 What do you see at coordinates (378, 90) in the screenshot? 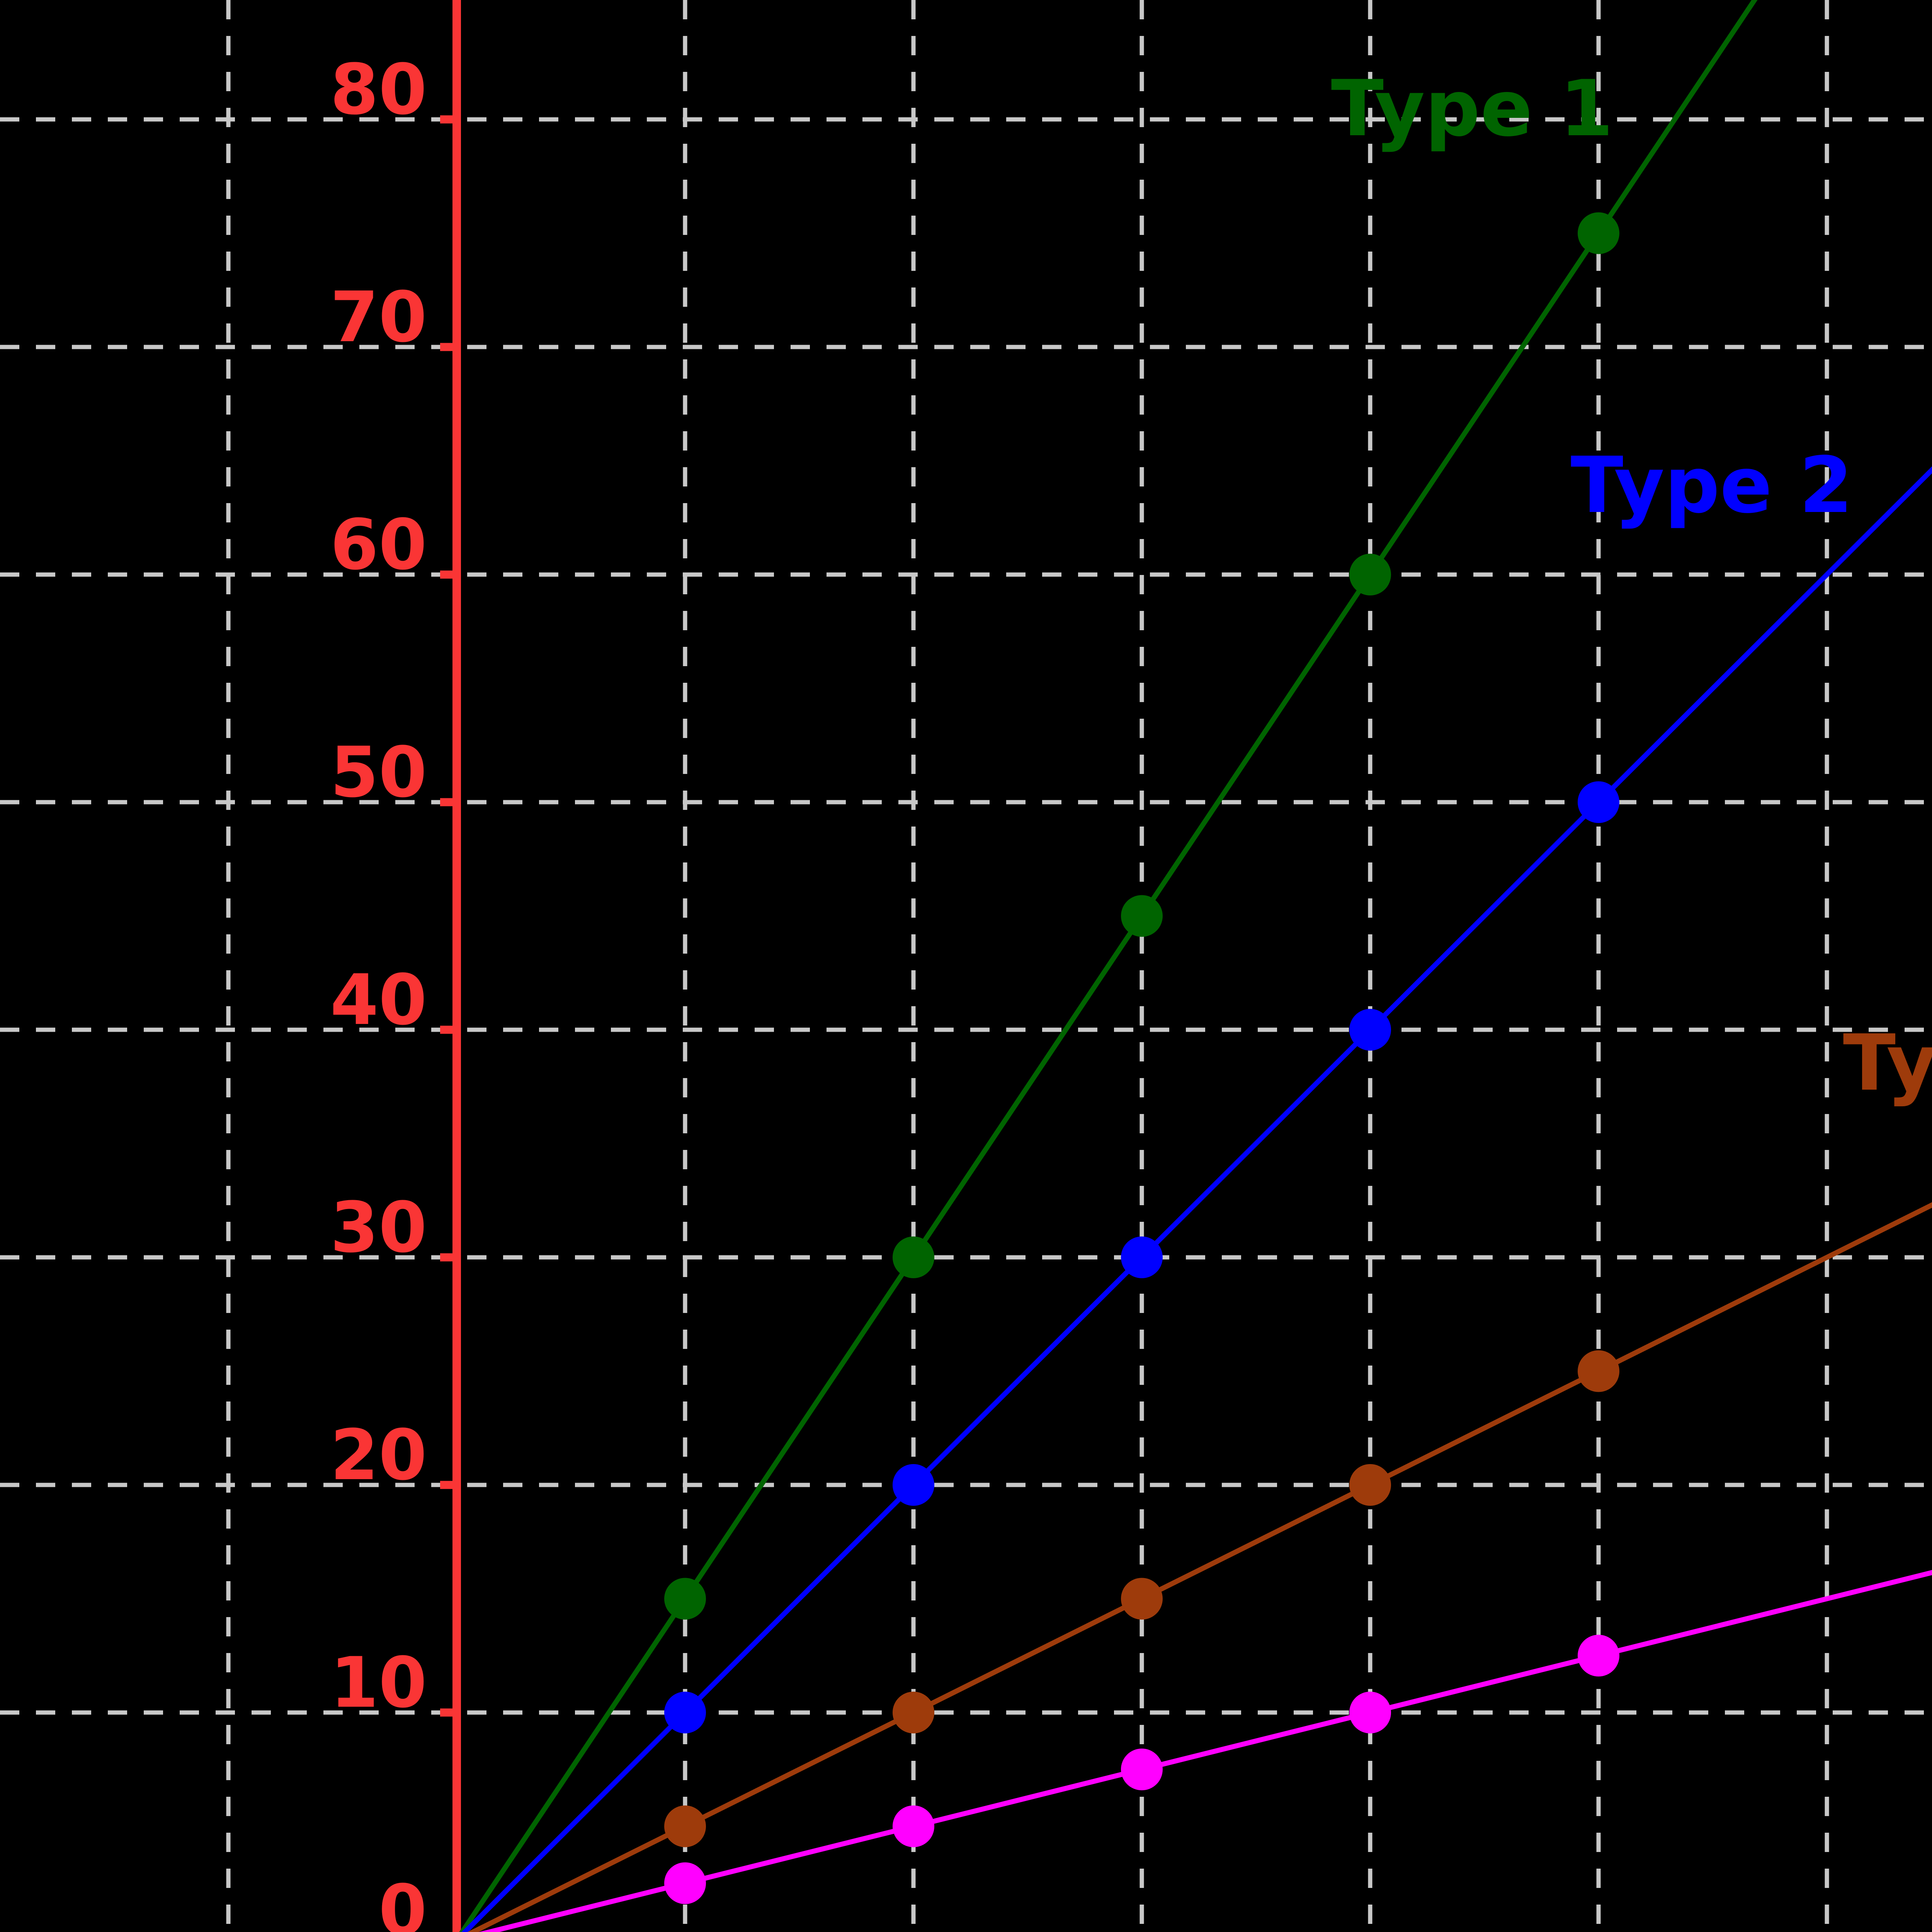
I see `y-tick-label: 80` at bounding box center [378, 90].